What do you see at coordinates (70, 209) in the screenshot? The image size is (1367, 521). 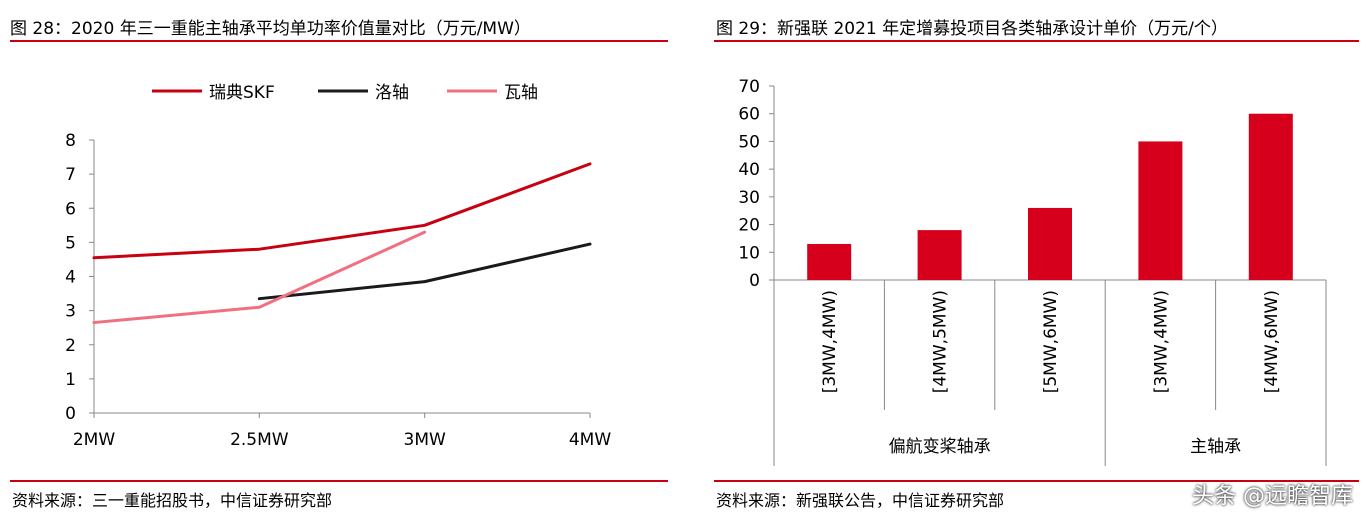 I see `y-tick-label: 6` at bounding box center [70, 209].